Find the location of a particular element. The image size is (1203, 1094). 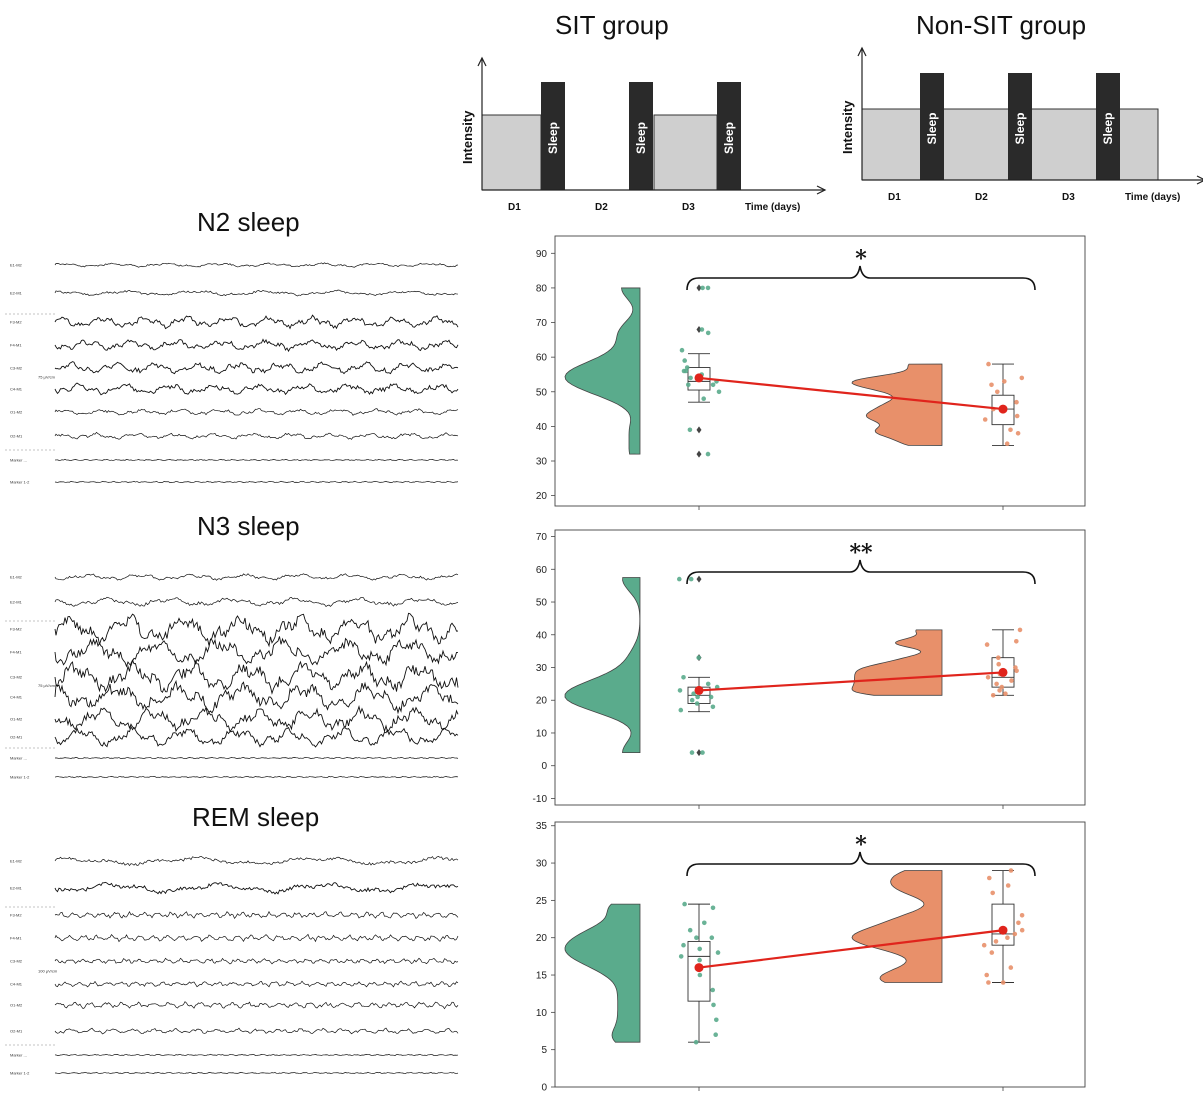

day-tick-label: D3 is located at coordinates (688, 207).